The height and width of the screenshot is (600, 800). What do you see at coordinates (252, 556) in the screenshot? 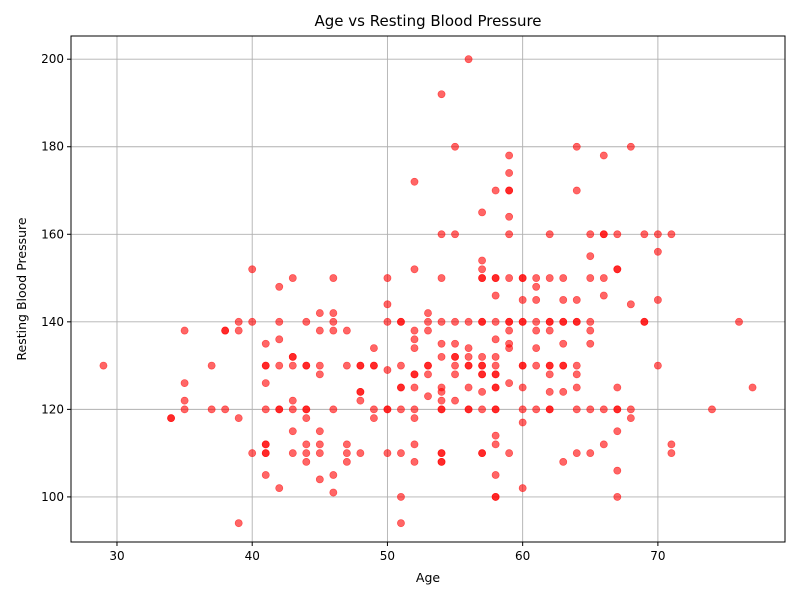
I see `x-tick-label: 40` at bounding box center [252, 556].